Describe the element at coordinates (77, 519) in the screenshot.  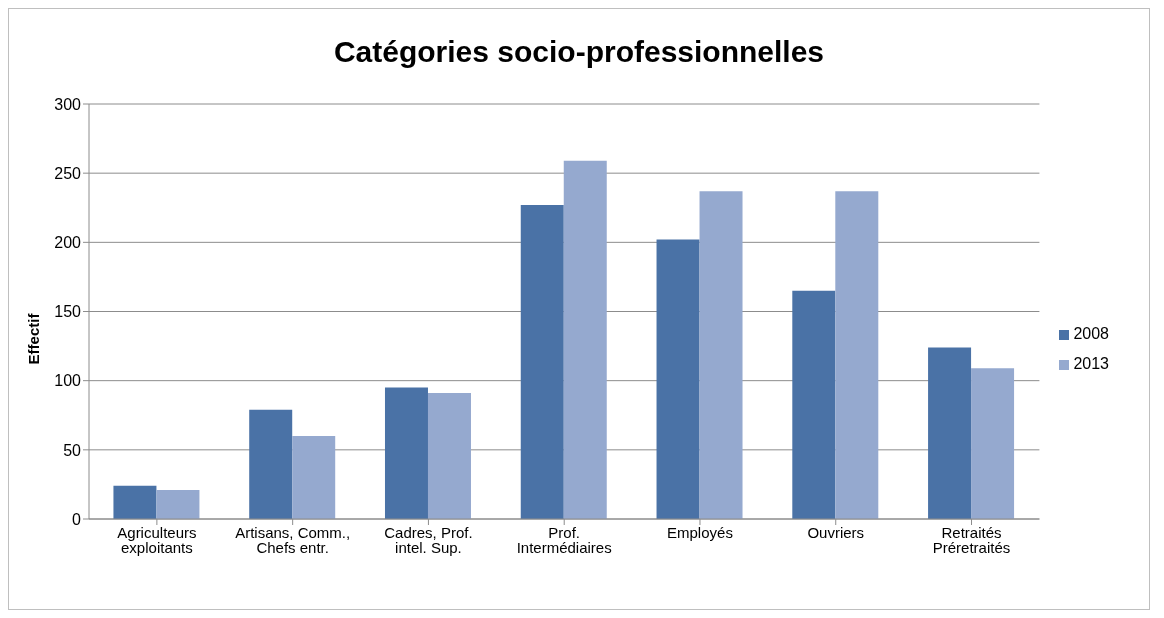
I see `y-tick-label: 0` at that location.